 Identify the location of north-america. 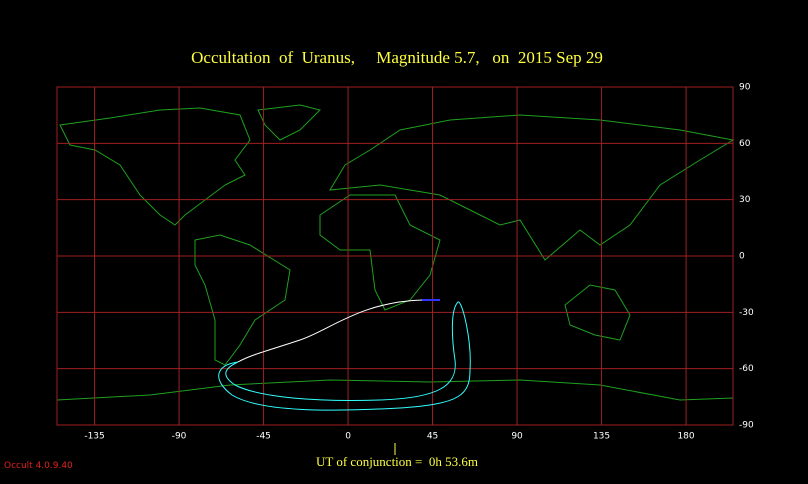
(155, 166).